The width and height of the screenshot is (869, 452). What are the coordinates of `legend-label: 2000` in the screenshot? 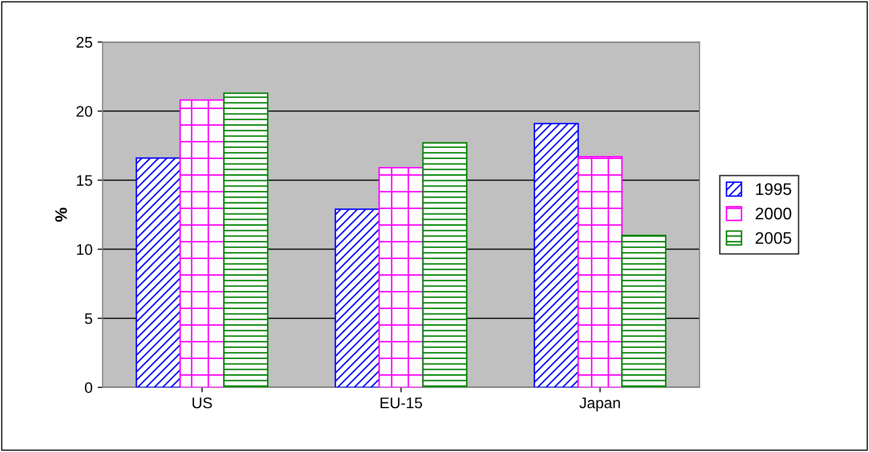 It's located at (774, 214).